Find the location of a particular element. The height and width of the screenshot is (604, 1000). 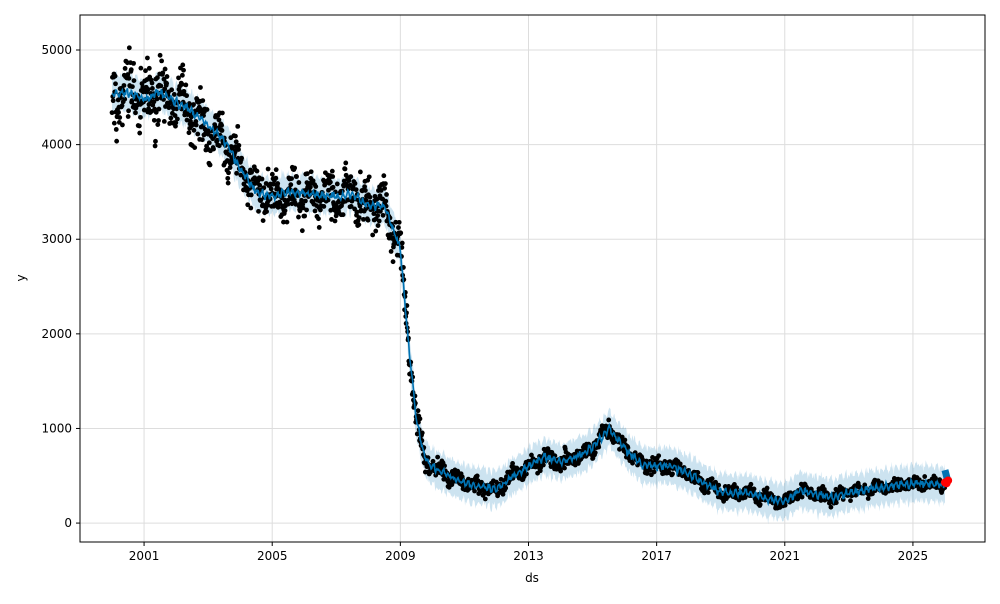

y-tick-label: 5000 is located at coordinates (56, 50).